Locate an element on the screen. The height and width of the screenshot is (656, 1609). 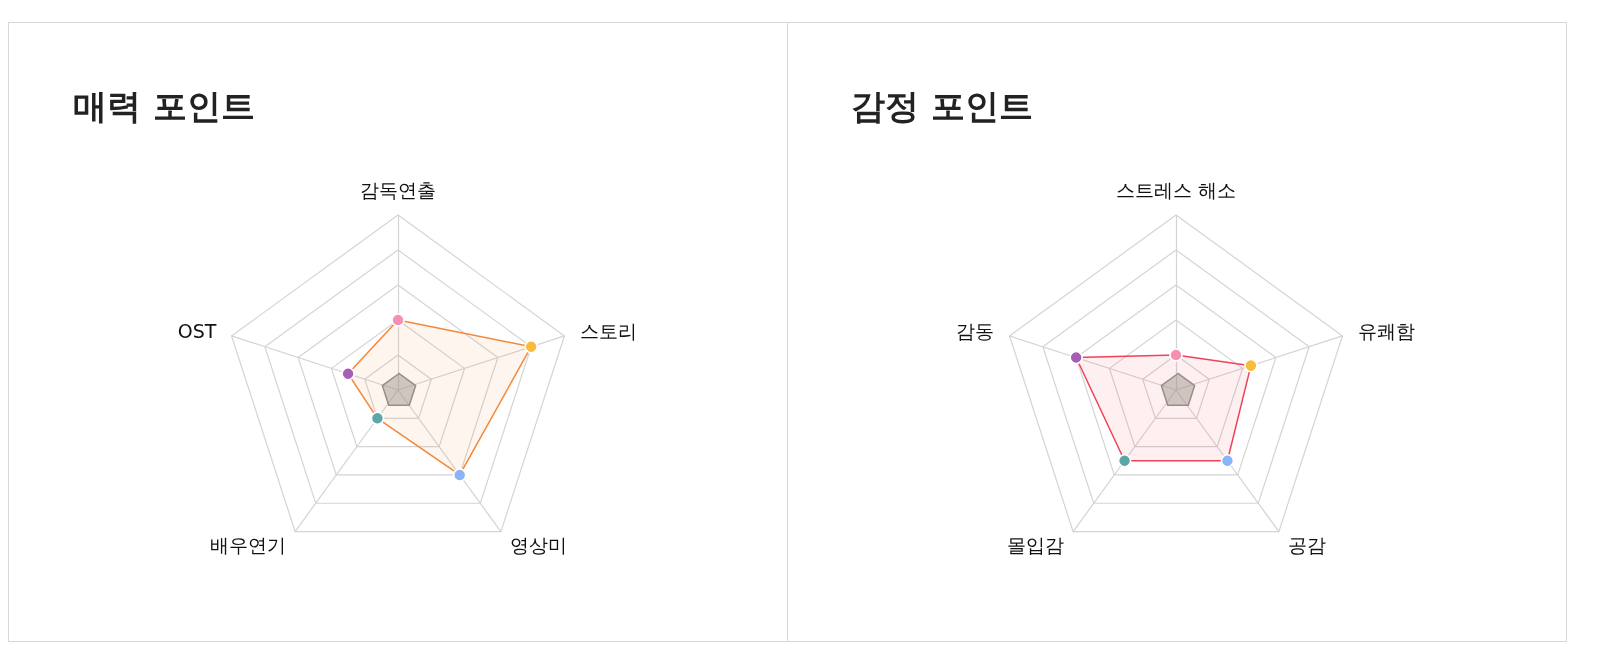
spoke-label: 스트레스 해소 is located at coordinates (1176, 189).